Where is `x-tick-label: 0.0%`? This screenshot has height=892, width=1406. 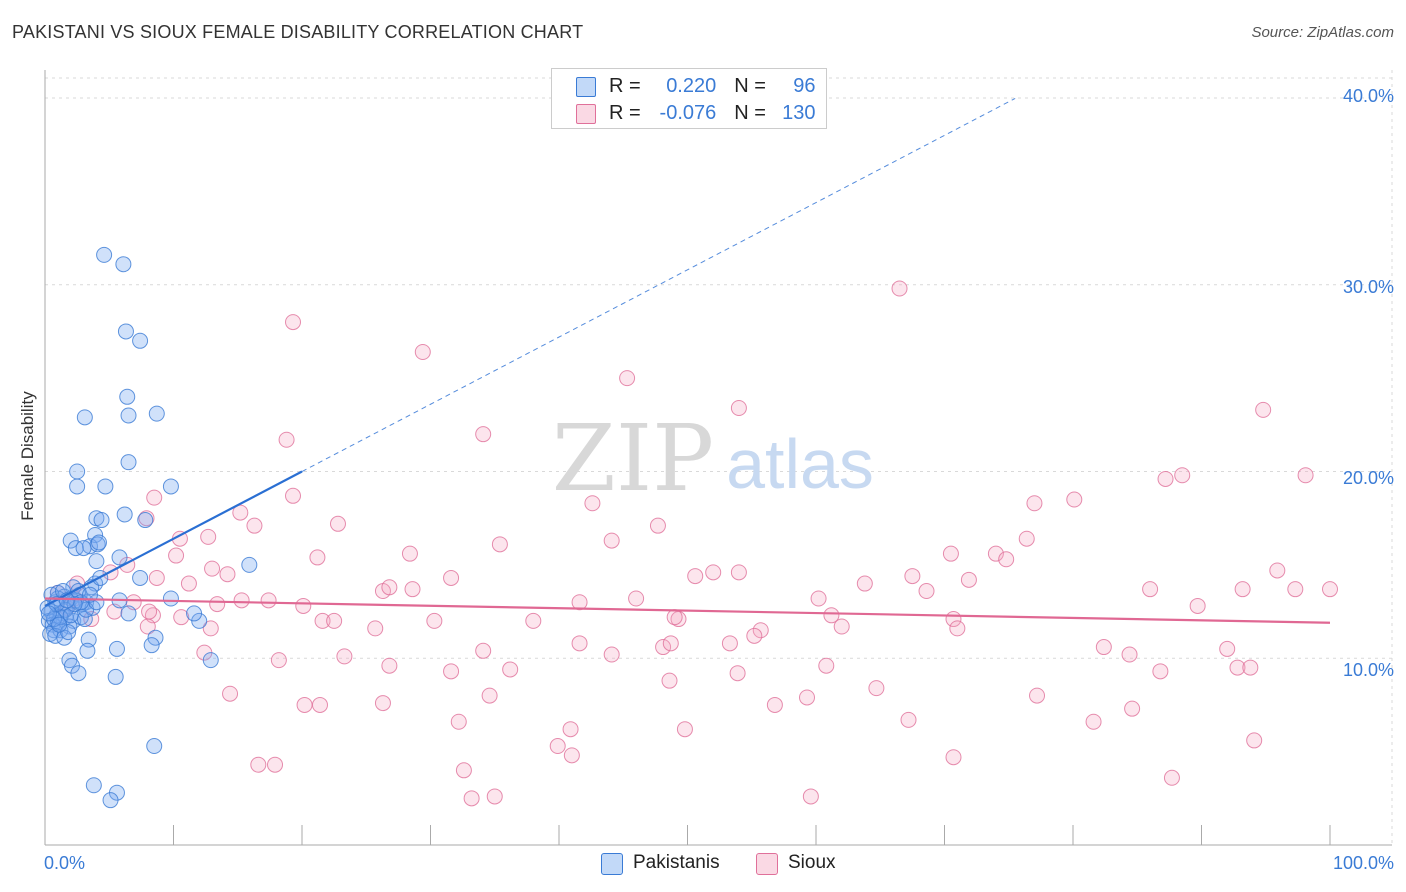 x-tick-label: 0.0% is located at coordinates (65, 863).